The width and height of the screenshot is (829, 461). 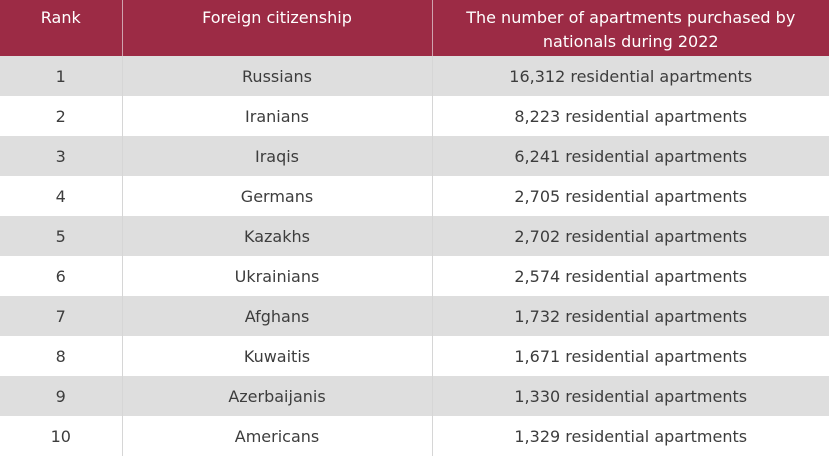 I want to click on table-row: 7 Afghans 1,732 residential apartments, so click(x=414, y=316).